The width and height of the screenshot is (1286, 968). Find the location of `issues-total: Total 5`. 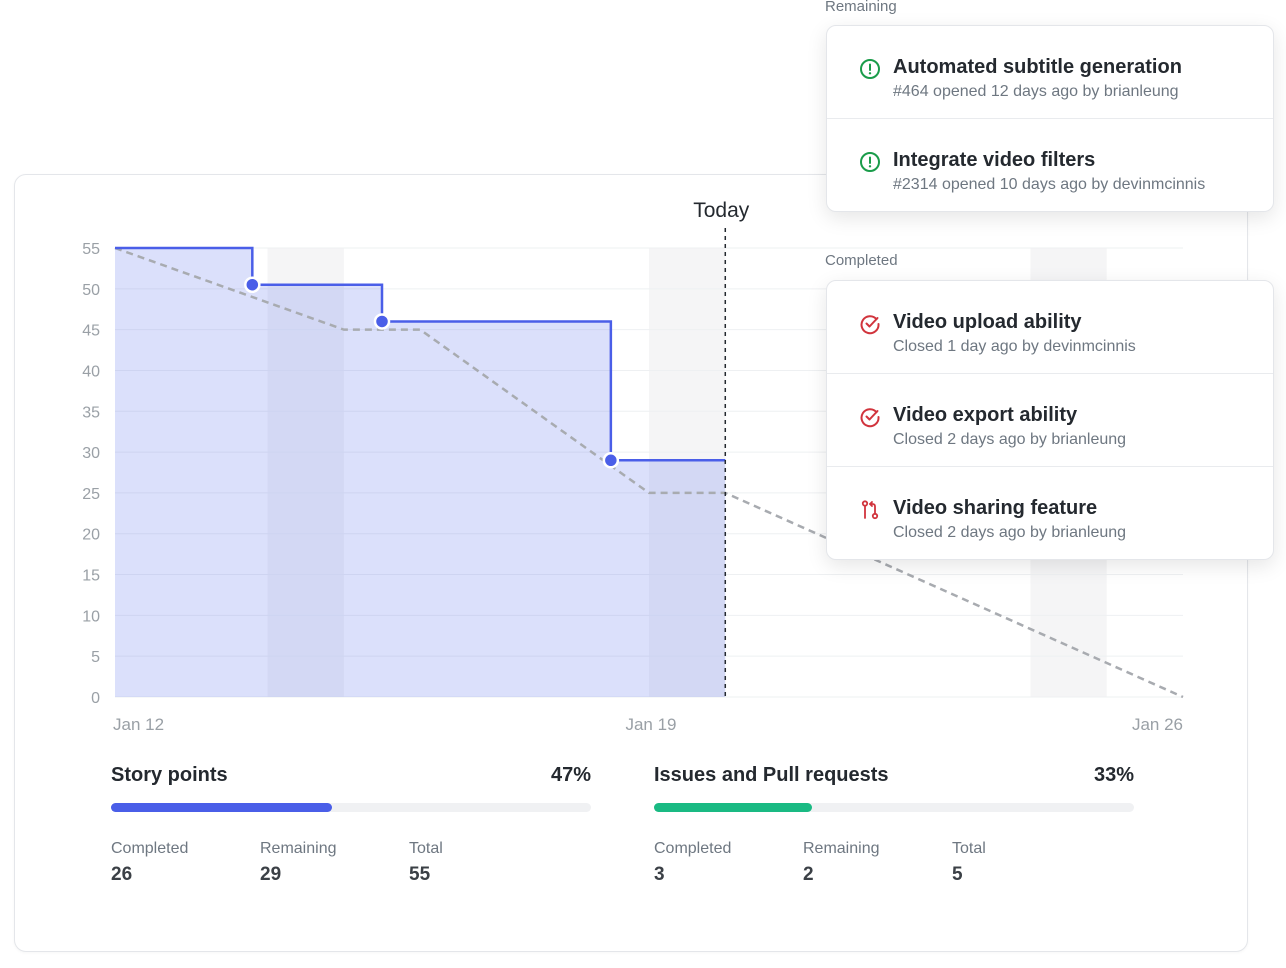

issues-total: Total 5 is located at coordinates (1026, 863).